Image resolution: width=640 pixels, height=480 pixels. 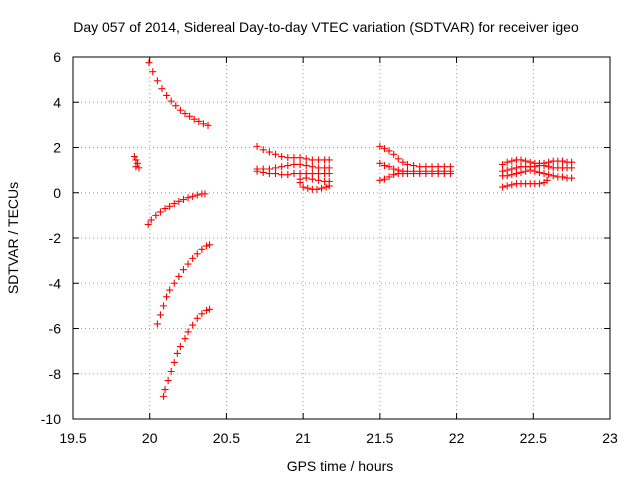 I want to click on y-tick-label: -2, so click(x=55, y=238).